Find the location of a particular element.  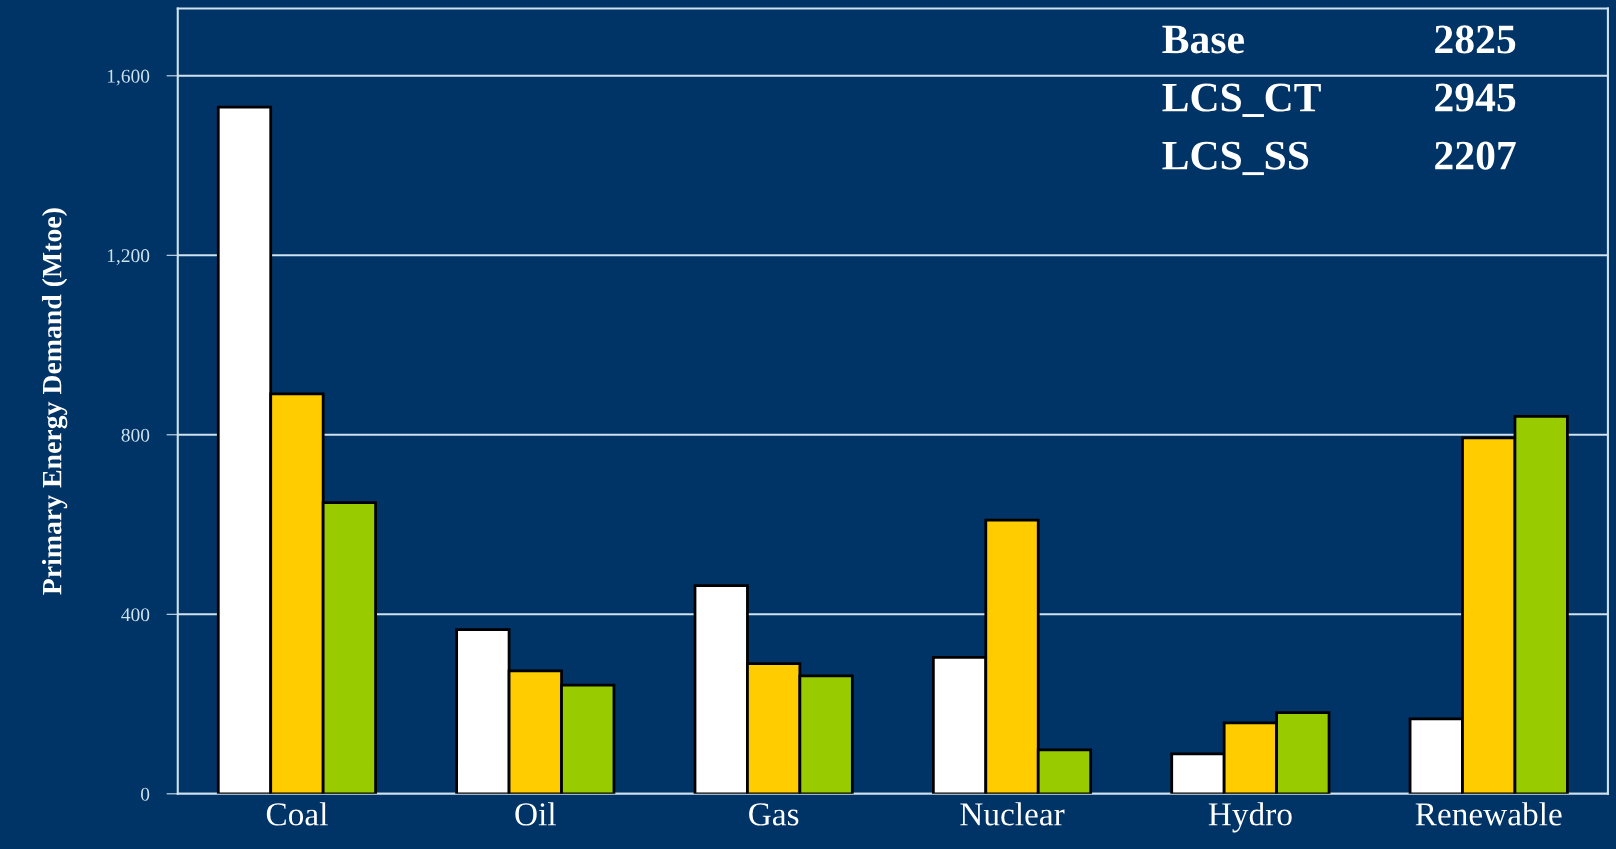

y-tick-label: 0 is located at coordinates (145, 794).